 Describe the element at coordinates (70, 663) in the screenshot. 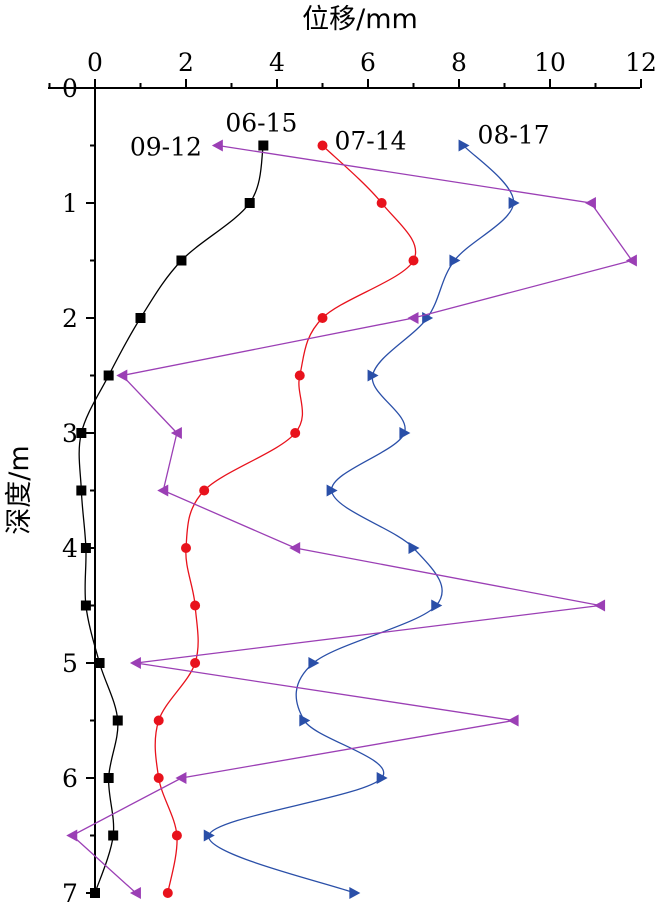

I see `y-tick-label: 5` at that location.